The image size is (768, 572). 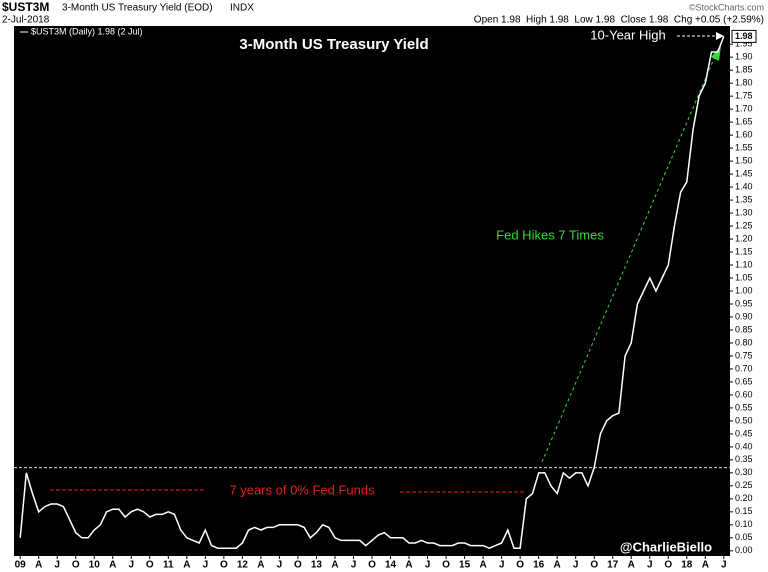 What do you see at coordinates (539, 565) in the screenshot?
I see `x-tick-label: 16` at bounding box center [539, 565].